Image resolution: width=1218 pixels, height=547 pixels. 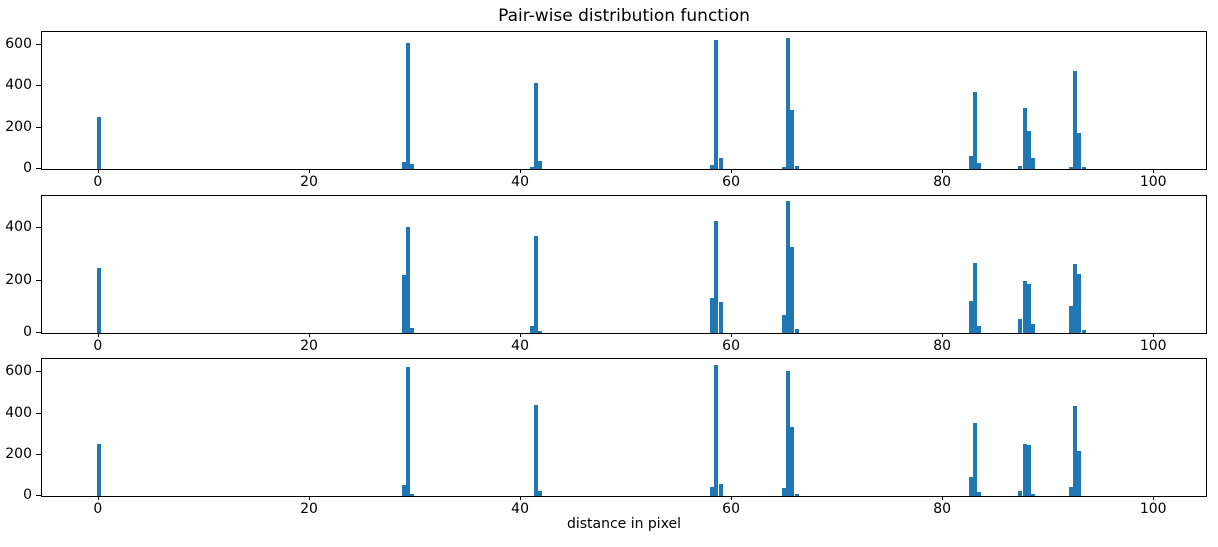 I want to click on x-tick-label: 40, so click(x=520, y=509).